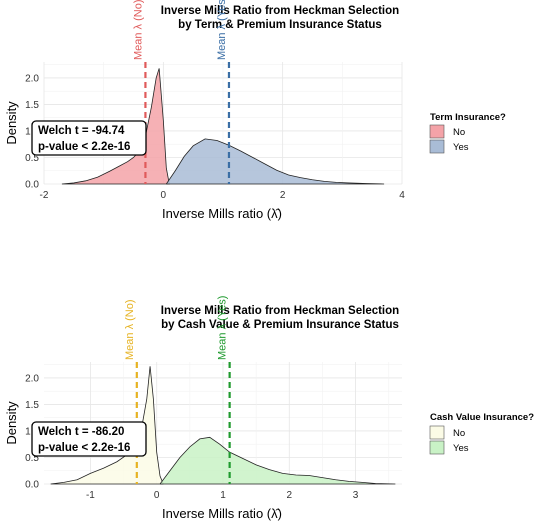 The image size is (550, 523). I want to click on legend: Cash Value Insurance? No Yes, so click(481, 433).